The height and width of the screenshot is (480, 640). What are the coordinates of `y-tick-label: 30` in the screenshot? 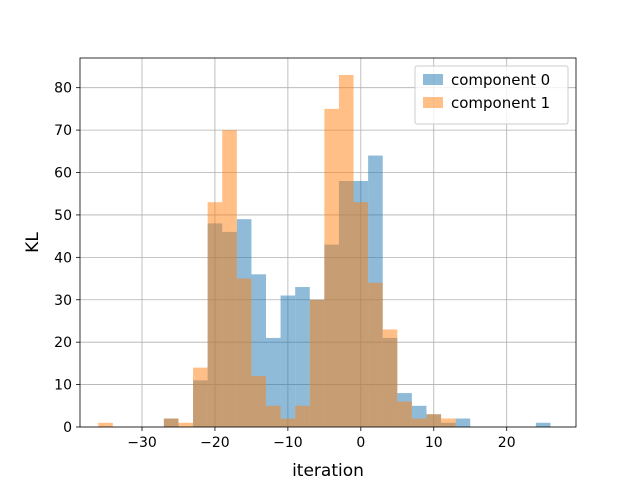 It's located at (63, 301).